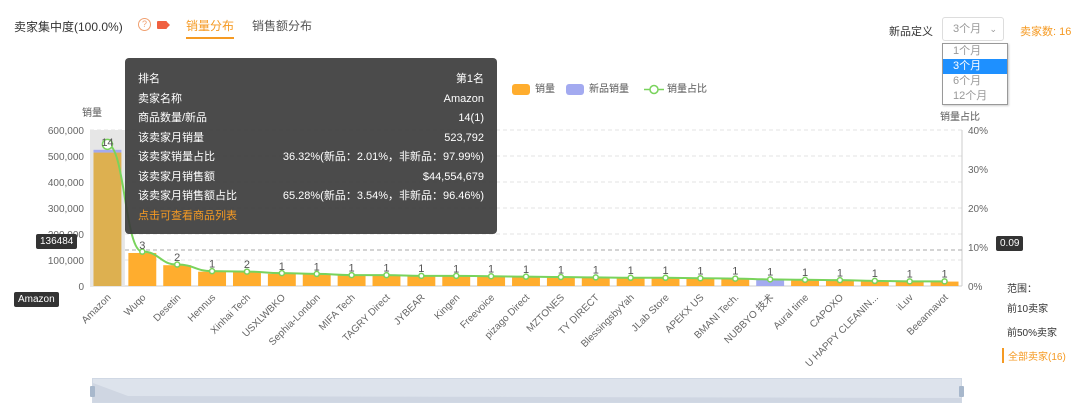 The width and height of the screenshot is (1080, 414). What do you see at coordinates (144, 24) in the screenshot?
I see `help-icon: ?` at bounding box center [144, 24].